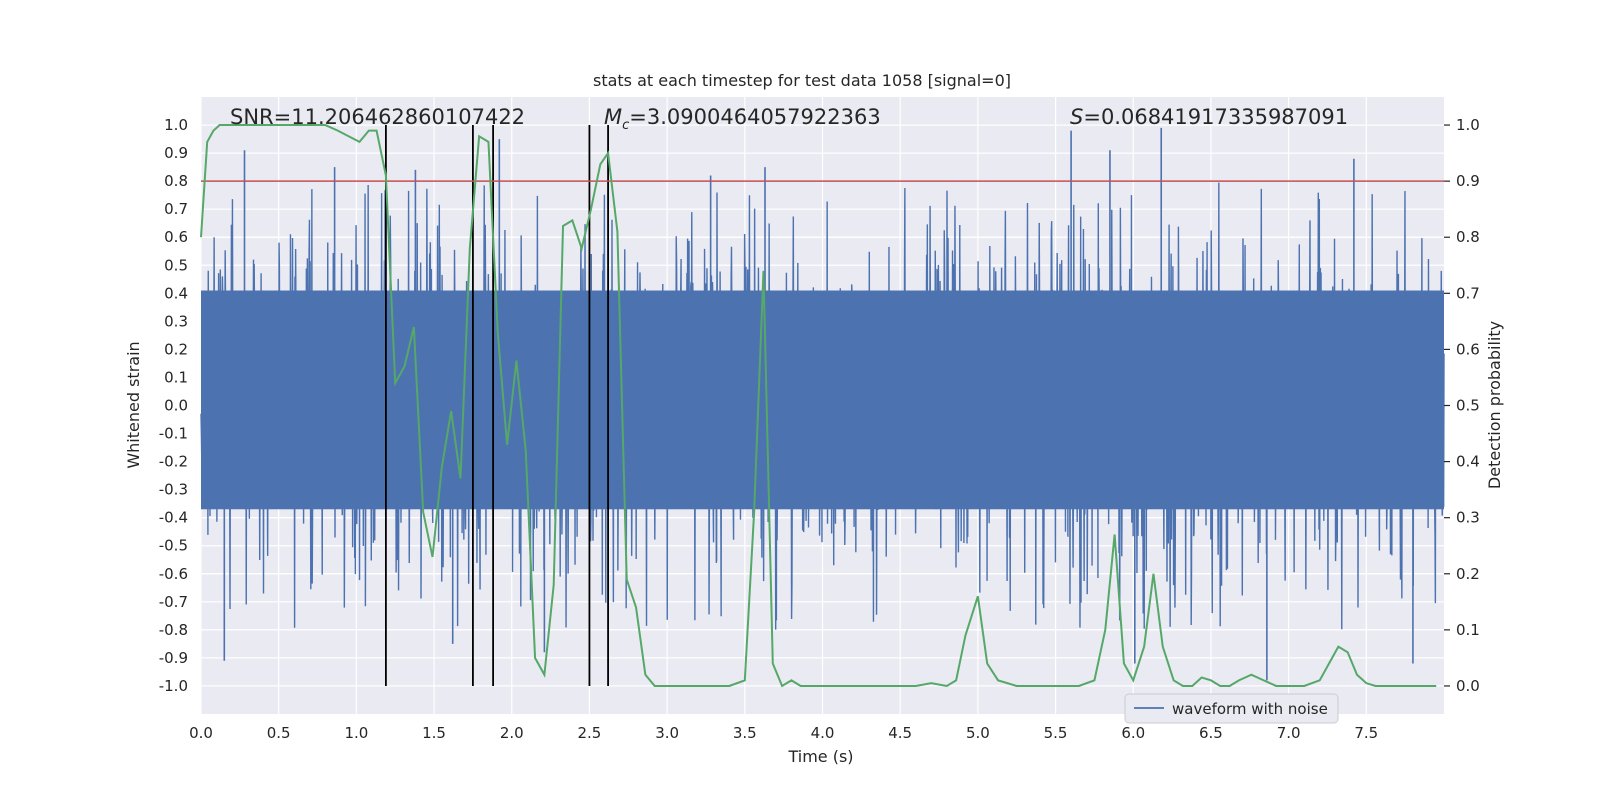 The image size is (1600, 800). What do you see at coordinates (173, 686) in the screenshot?
I see `y-tick-label: -1.0` at bounding box center [173, 686].